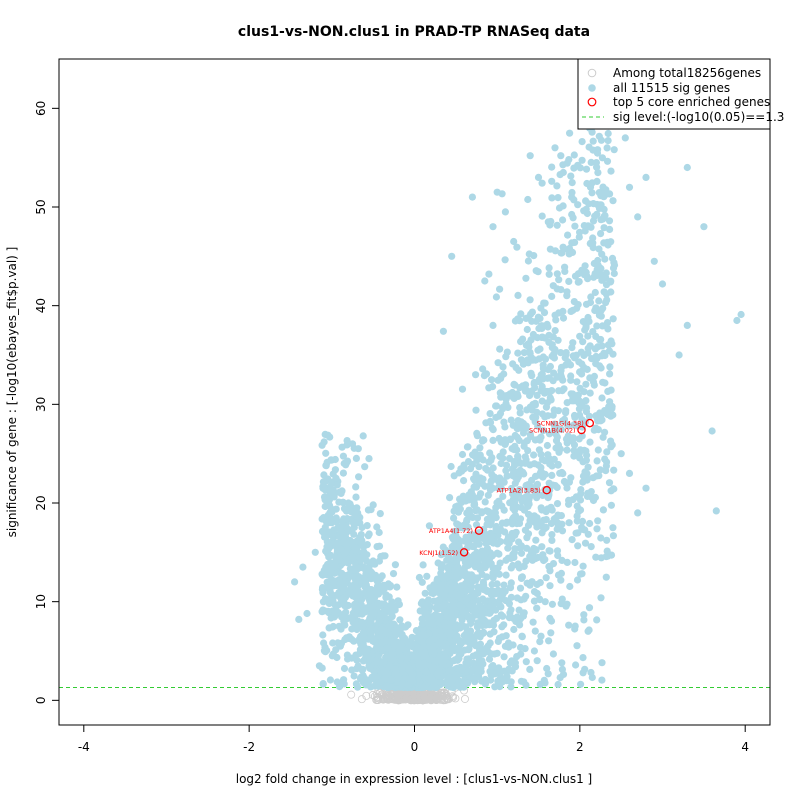 The width and height of the screenshot is (800, 800). I want to click on highlighted-gene-label: SCNN1B(4.02), so click(552, 430).